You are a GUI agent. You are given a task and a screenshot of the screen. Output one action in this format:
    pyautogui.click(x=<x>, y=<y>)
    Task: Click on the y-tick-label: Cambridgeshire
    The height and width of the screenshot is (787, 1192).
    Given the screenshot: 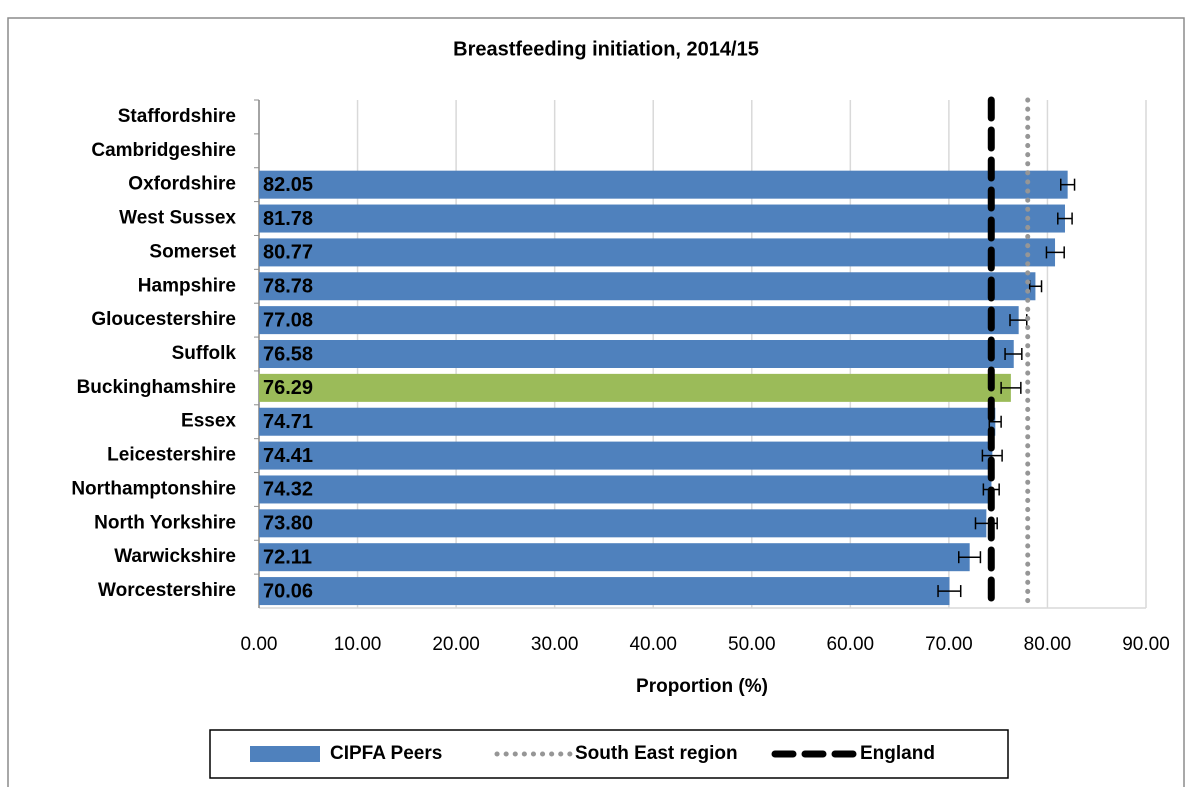 What is the action you would take?
    pyautogui.click(x=163, y=150)
    